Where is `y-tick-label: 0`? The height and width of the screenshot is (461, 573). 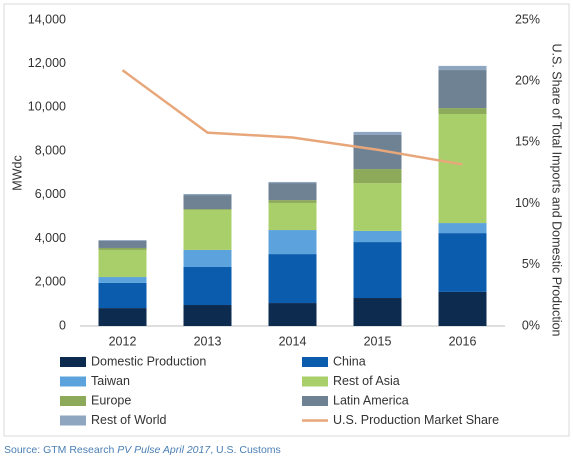 y-tick-label: 0 is located at coordinates (62, 325).